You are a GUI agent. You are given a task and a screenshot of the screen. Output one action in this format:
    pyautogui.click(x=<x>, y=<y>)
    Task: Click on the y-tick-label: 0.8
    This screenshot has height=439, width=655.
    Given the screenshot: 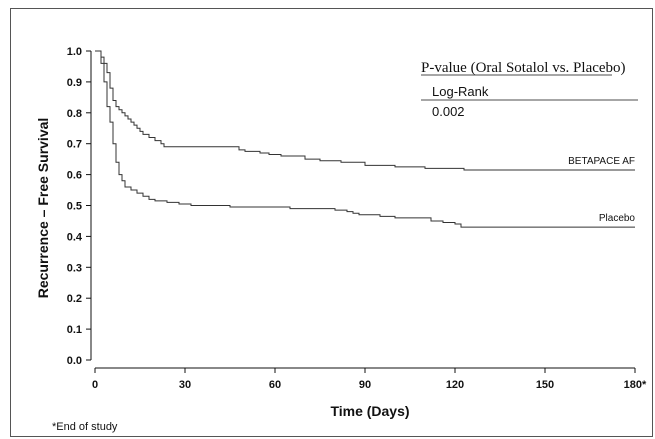 What is the action you would take?
    pyautogui.click(x=74, y=114)
    